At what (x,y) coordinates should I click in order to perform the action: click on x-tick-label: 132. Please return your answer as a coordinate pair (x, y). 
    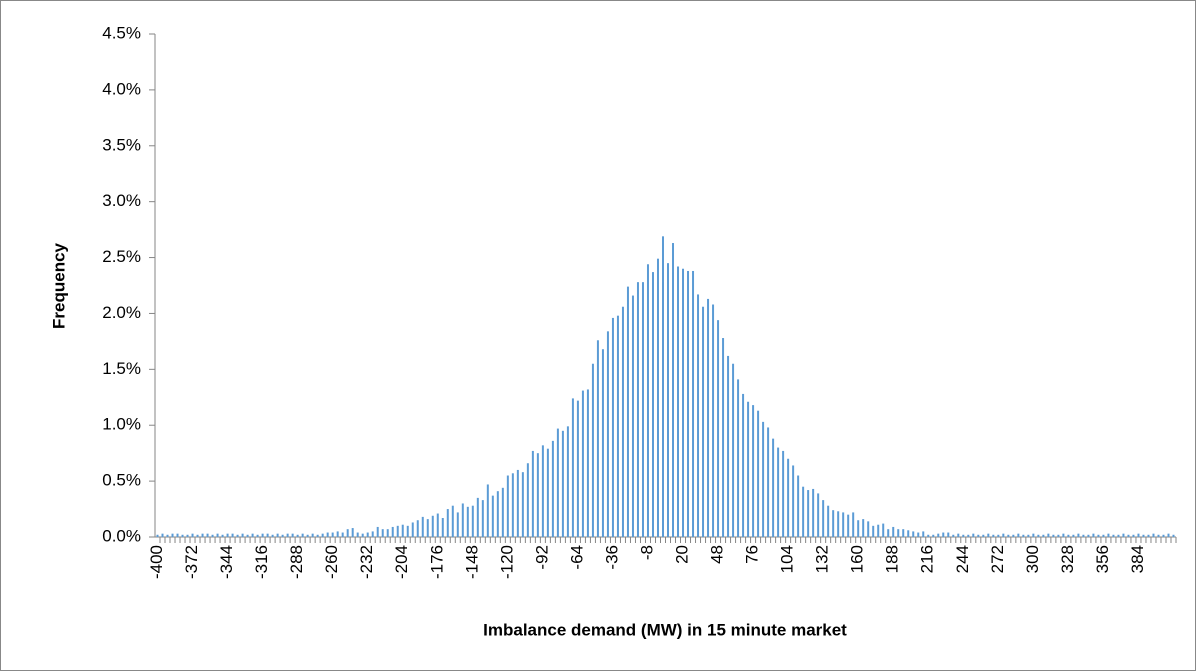
    Looking at the image, I should click on (822, 559).